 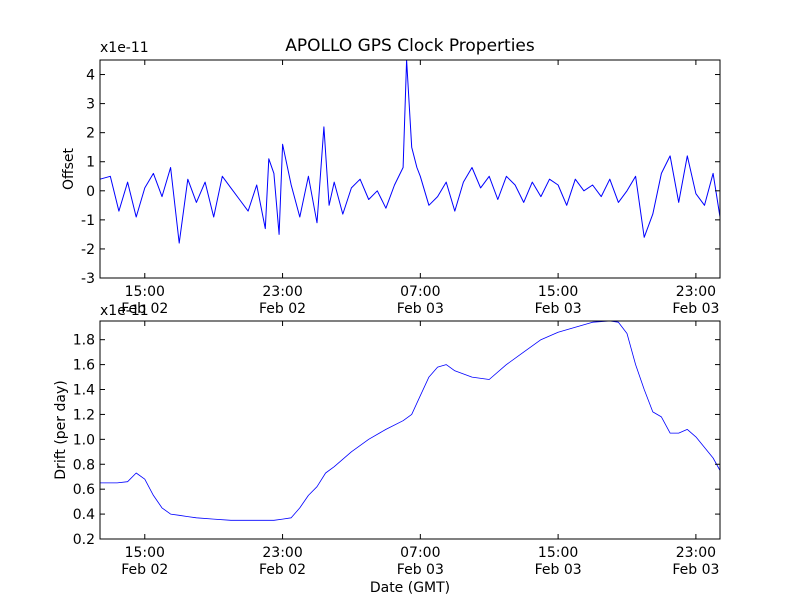 What do you see at coordinates (84, 465) in the screenshot?
I see `y-tick-label: 0.8` at bounding box center [84, 465].